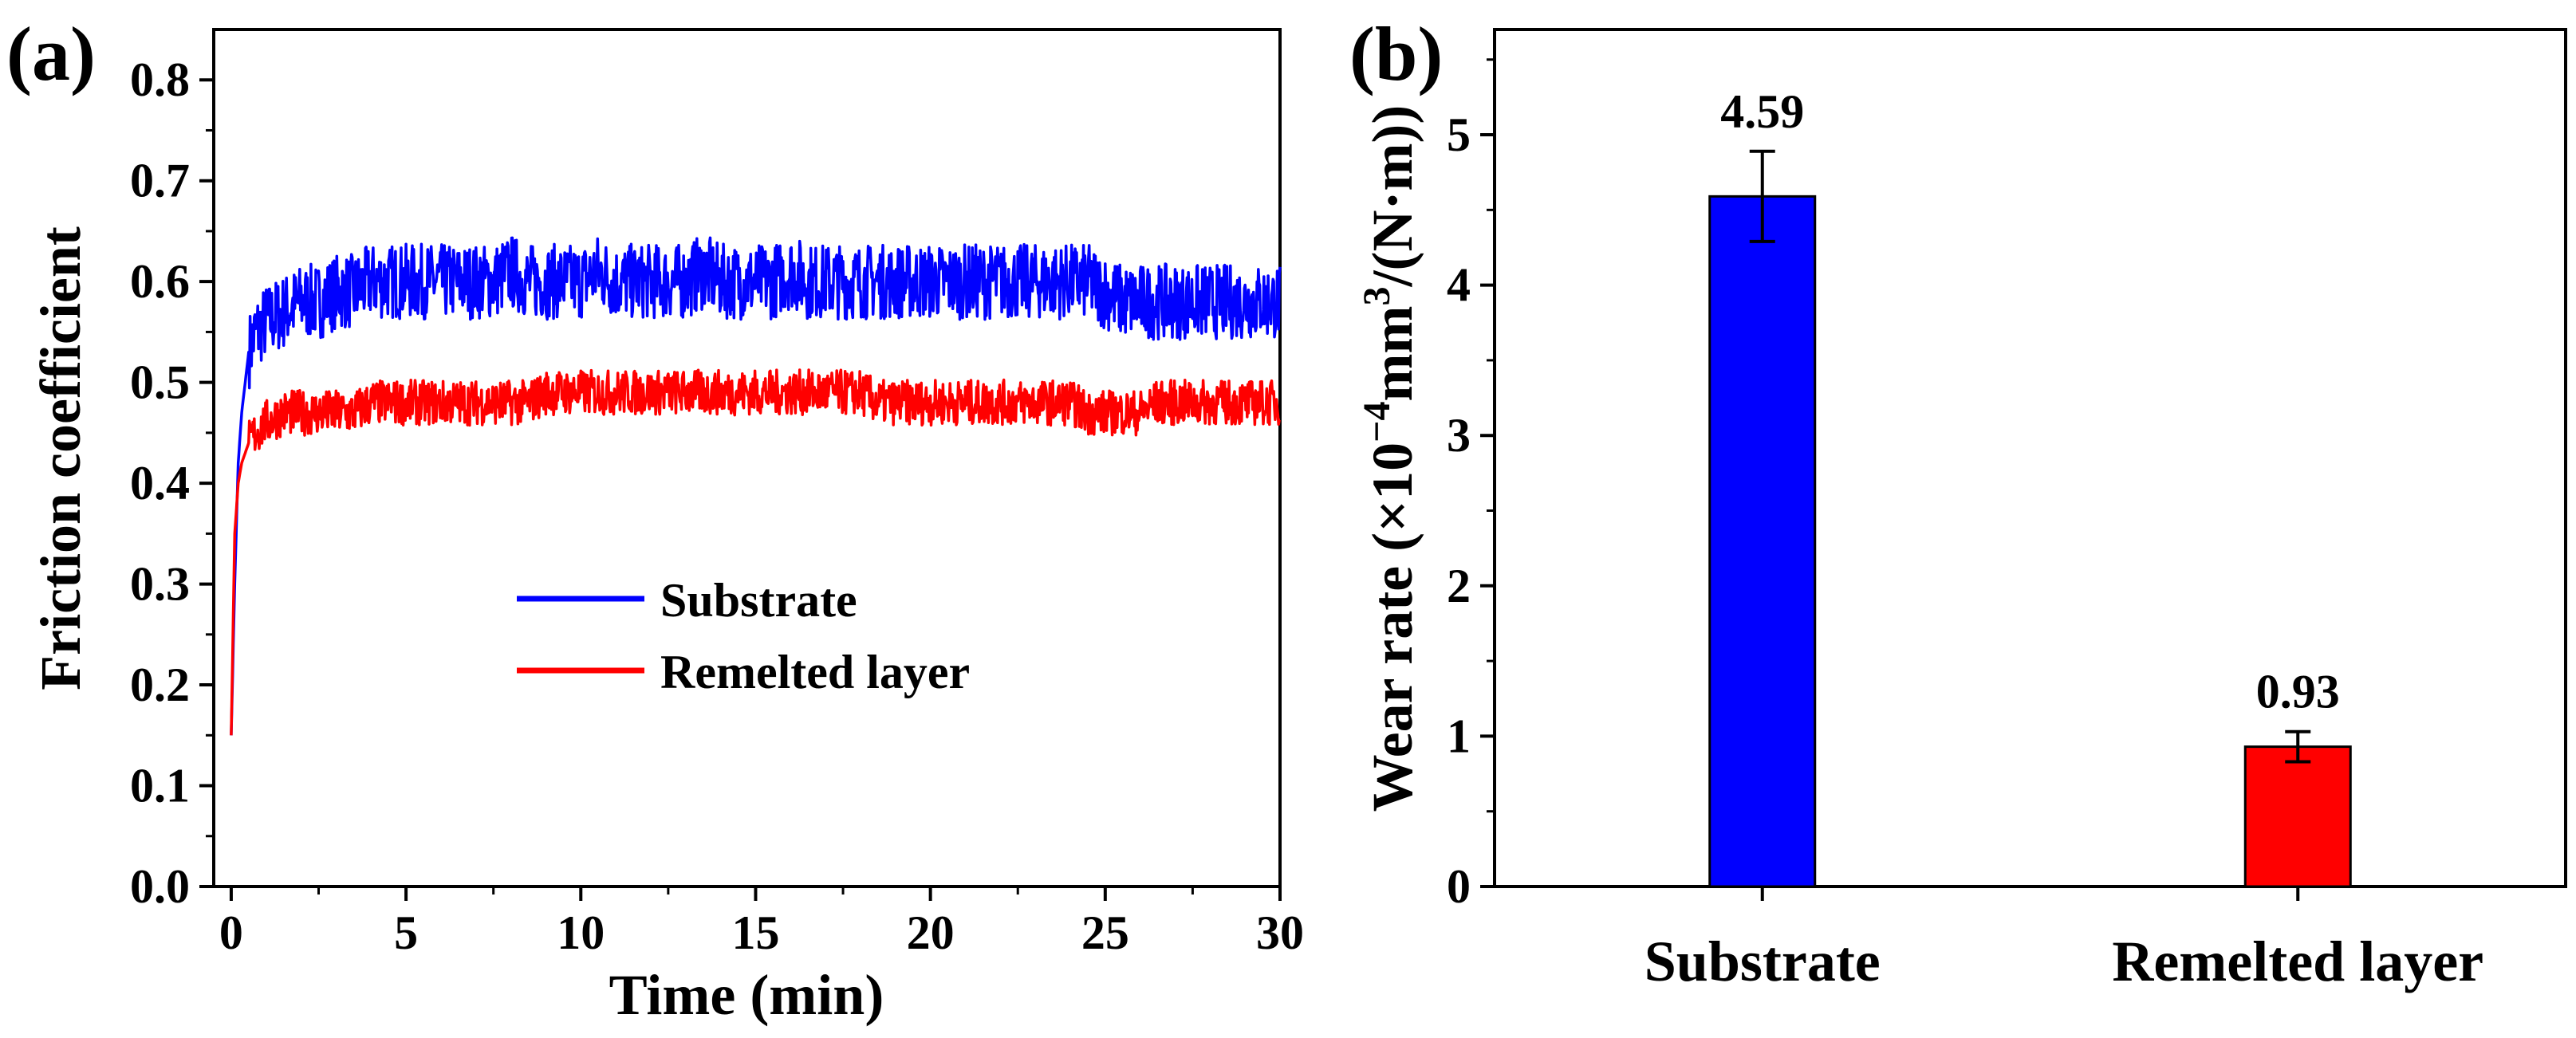  What do you see at coordinates (1459, 736) in the screenshot?
I see `y-tick-label-b: 1` at bounding box center [1459, 736].